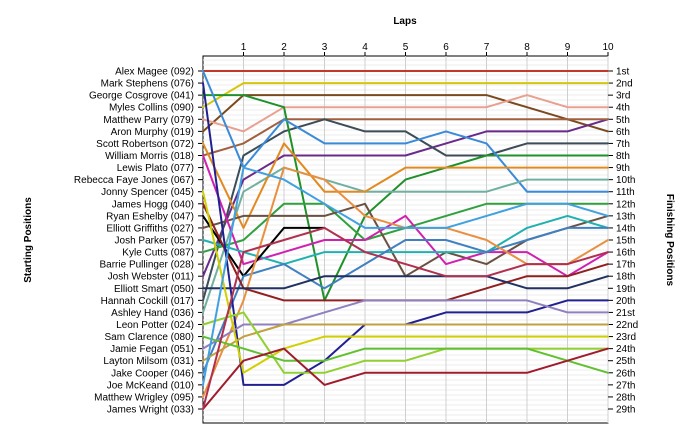 The height and width of the screenshot is (435, 700). What do you see at coordinates (625, 373) in the screenshot?
I see `finishing-position-label: 26th` at bounding box center [625, 373].